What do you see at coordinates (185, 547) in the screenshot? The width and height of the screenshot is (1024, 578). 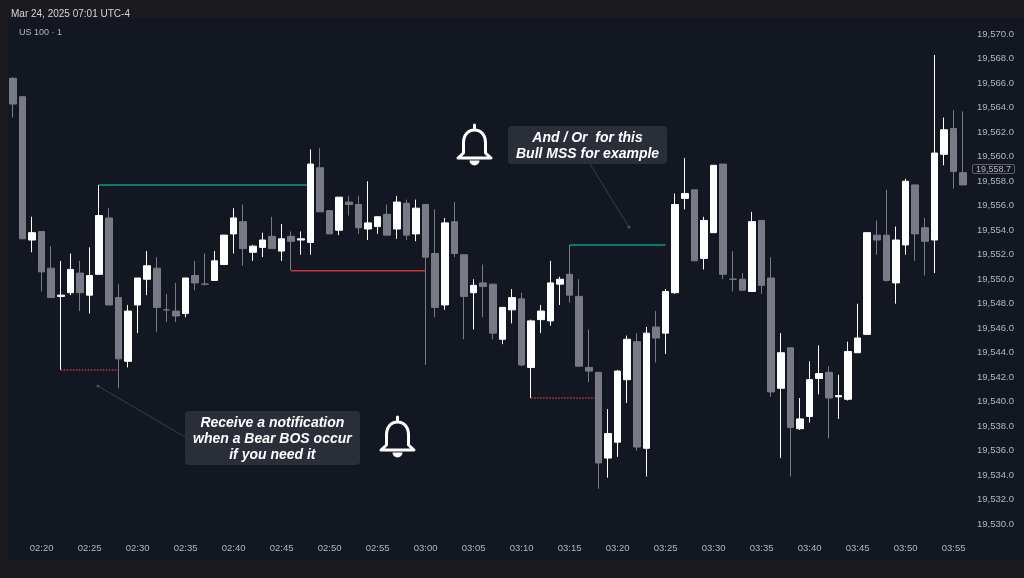 I see `x-tick-label: 02:35` at bounding box center [185, 547].